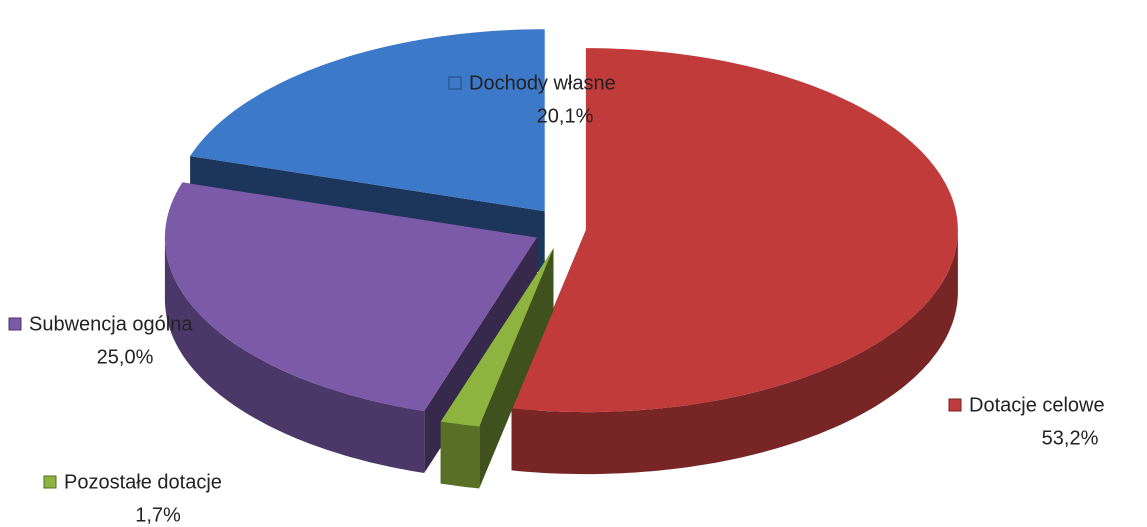 This screenshot has width=1147, height=527. Describe the element at coordinates (542, 83) in the screenshot. I see `data-label-name: Dochody własne` at that location.